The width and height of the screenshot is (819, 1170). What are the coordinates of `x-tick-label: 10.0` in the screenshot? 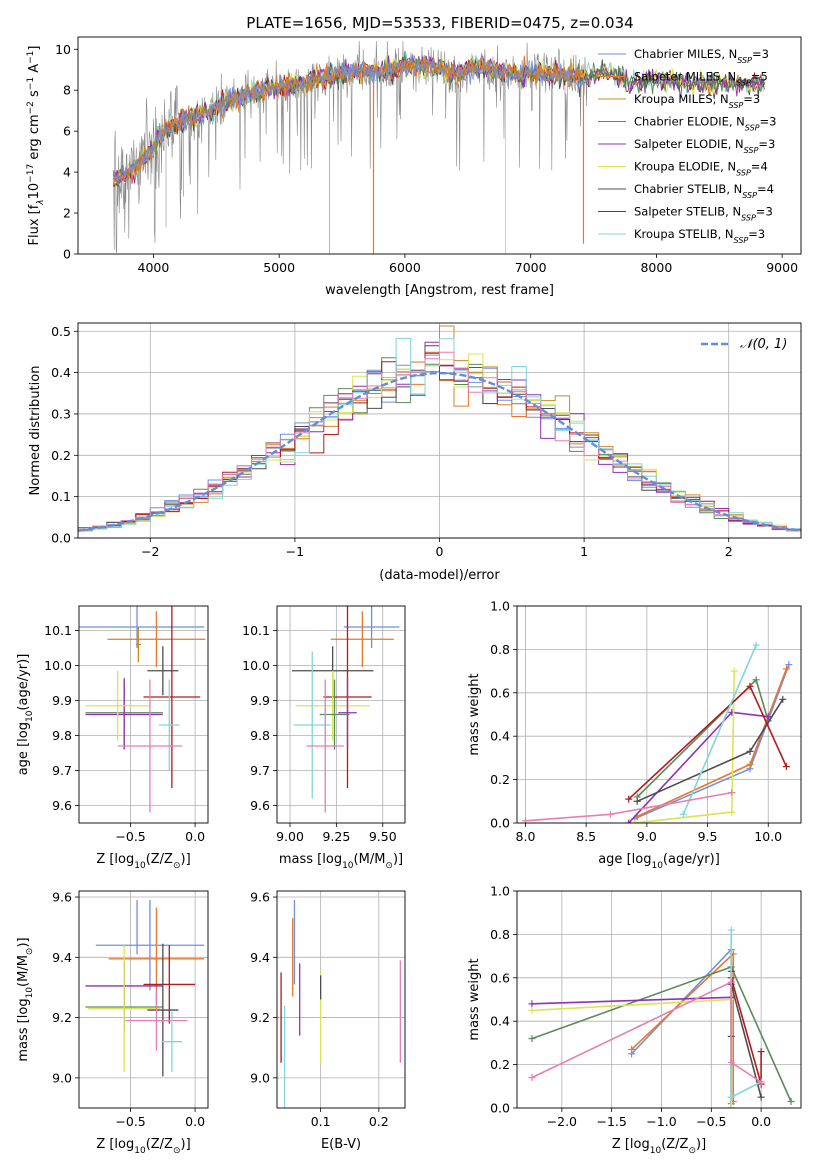 It's located at (768, 836).